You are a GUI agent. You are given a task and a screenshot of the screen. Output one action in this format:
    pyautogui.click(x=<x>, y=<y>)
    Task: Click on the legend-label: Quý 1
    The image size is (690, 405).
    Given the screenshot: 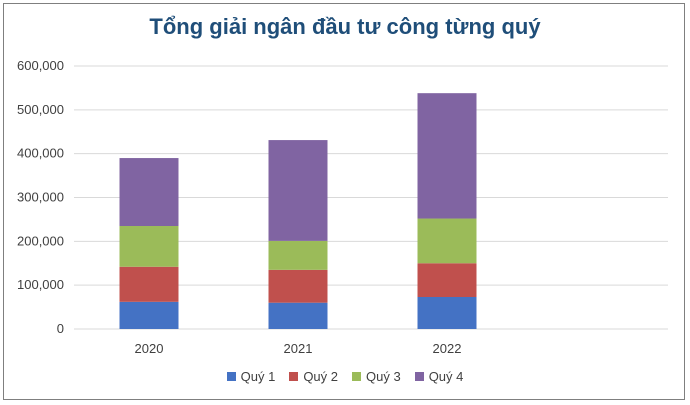 What is the action you would take?
    pyautogui.click(x=258, y=376)
    